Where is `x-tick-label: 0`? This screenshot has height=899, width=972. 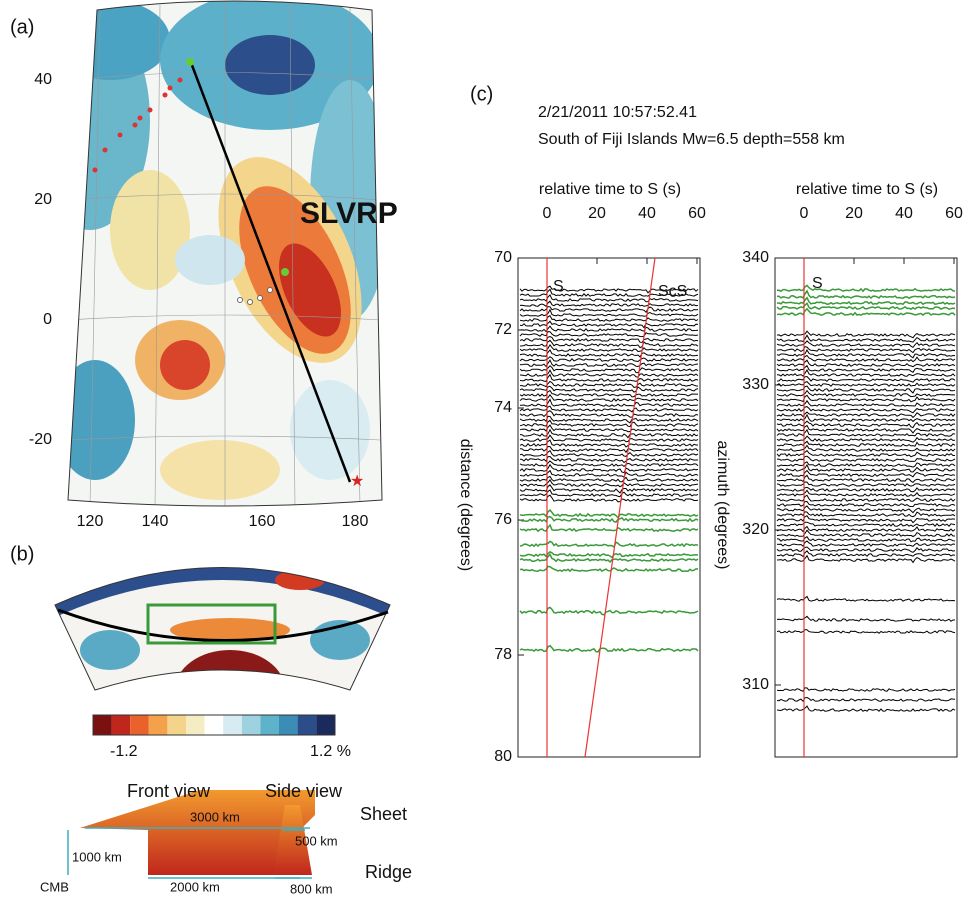
x-tick-label: 0 is located at coordinates (547, 213).